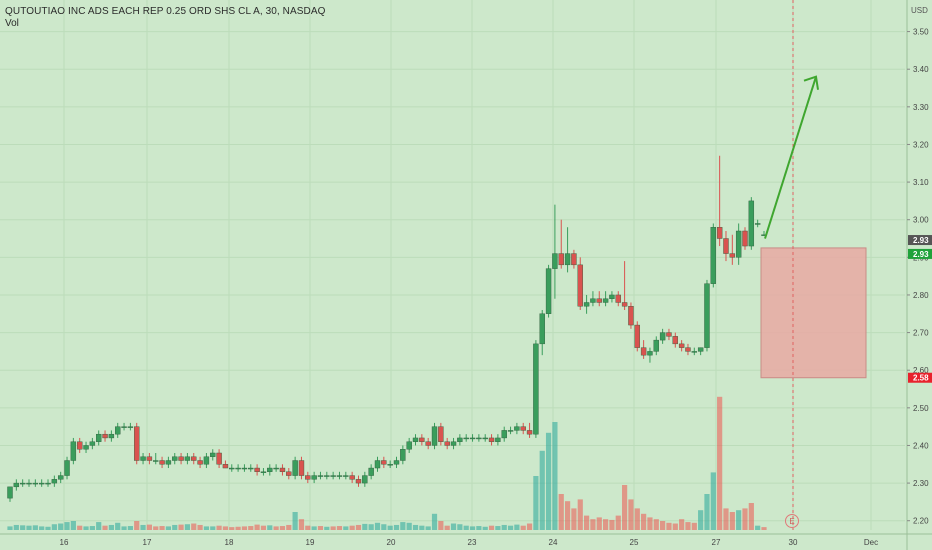 The height and width of the screenshot is (550, 932). Describe the element at coordinates (790, 157) in the screenshot. I see `projection-arrow-shaft` at that location.